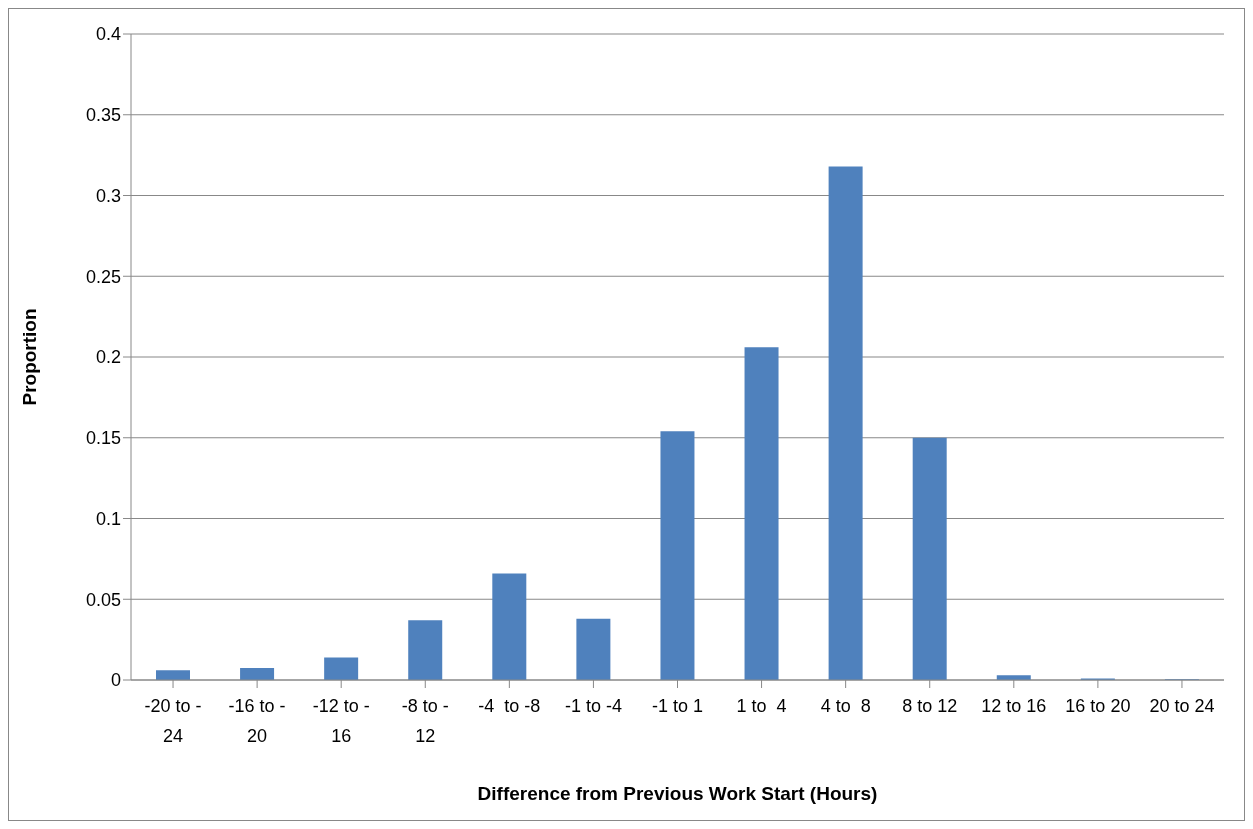 The image size is (1253, 829). What do you see at coordinates (593, 706) in the screenshot?
I see `x-tick-label: -1 to -4` at bounding box center [593, 706].